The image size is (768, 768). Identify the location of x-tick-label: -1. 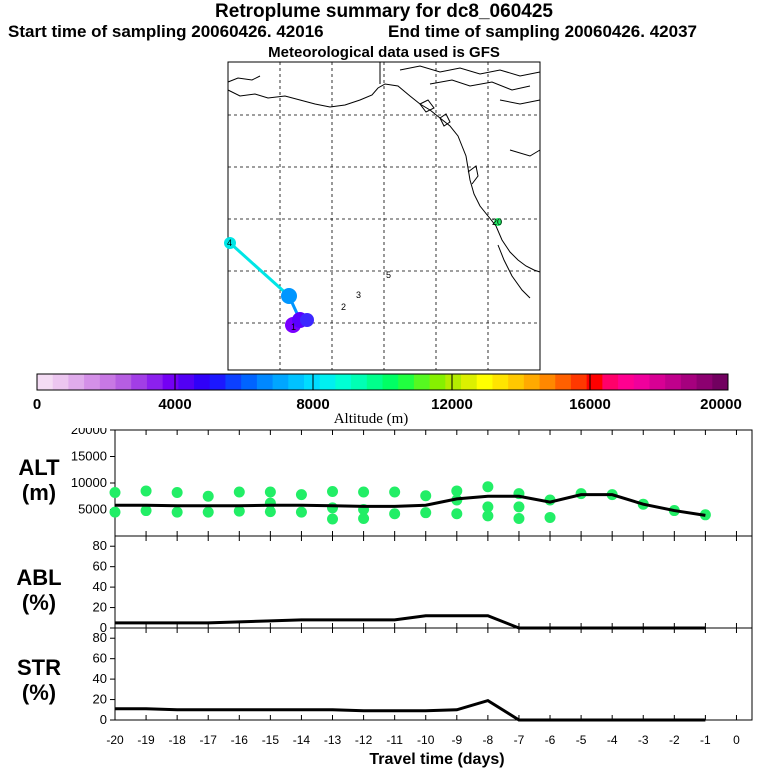
(705, 740).